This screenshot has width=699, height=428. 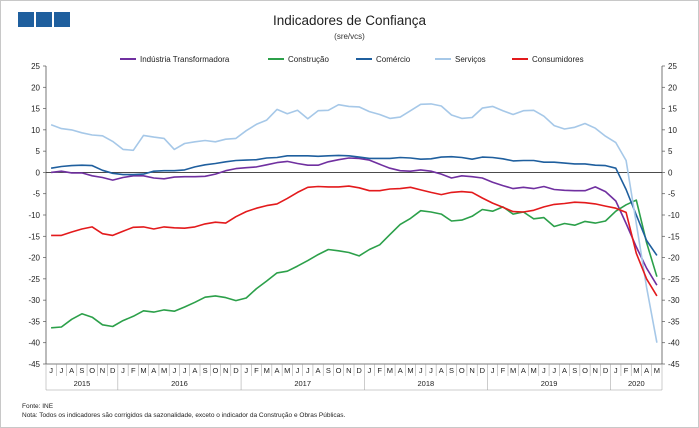 I want to click on y-tick-label-left: 10, so click(x=35, y=130).